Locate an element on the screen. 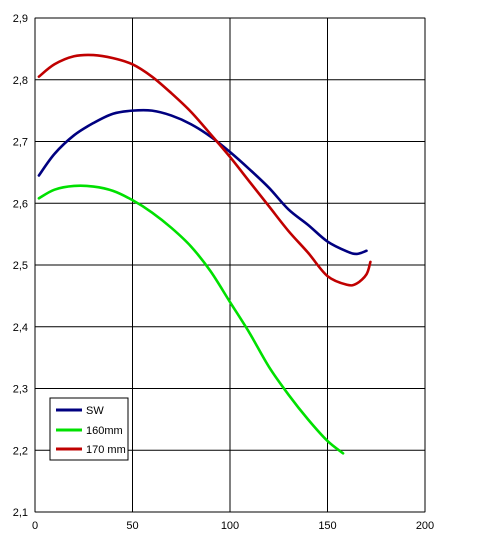  x-tick-label: 200 is located at coordinates (425, 526).